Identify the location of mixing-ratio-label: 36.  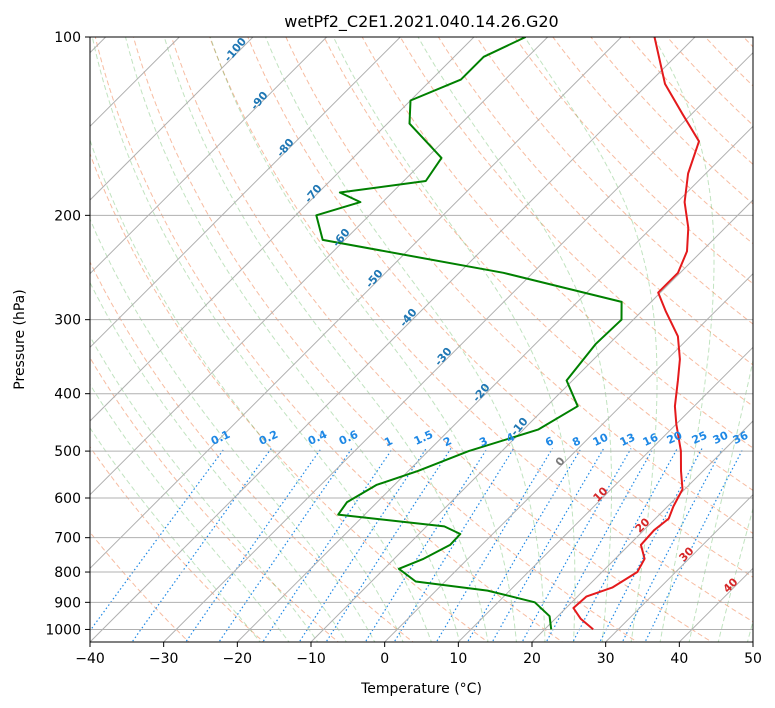
(741, 438).